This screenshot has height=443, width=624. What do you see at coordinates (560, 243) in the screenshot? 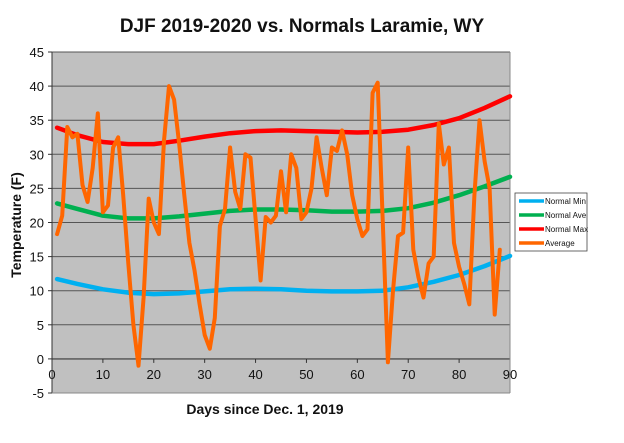
I see `legend-label-average: Average` at bounding box center [560, 243].